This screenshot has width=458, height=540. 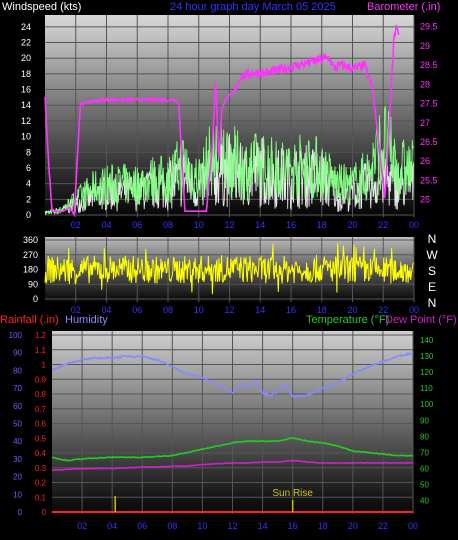 I want to click on temperature-tick-label: 100, so click(x=427, y=404).